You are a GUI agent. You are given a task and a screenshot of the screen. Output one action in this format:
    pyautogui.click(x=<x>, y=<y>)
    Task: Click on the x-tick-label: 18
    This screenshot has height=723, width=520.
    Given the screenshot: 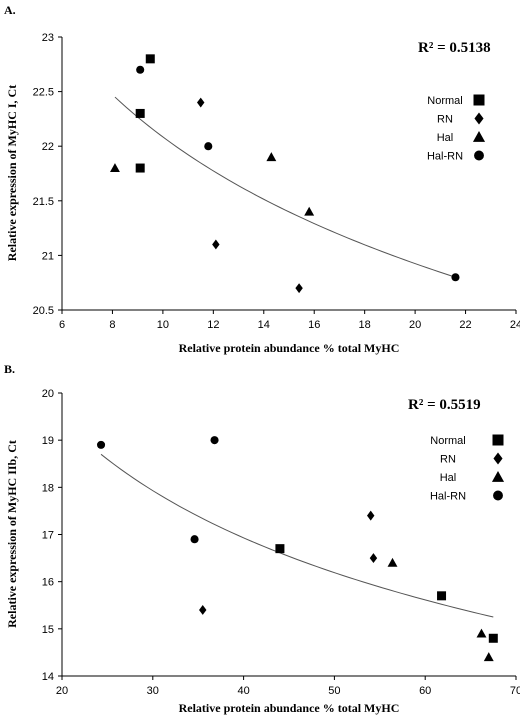 What is the action you would take?
    pyautogui.click(x=365, y=325)
    